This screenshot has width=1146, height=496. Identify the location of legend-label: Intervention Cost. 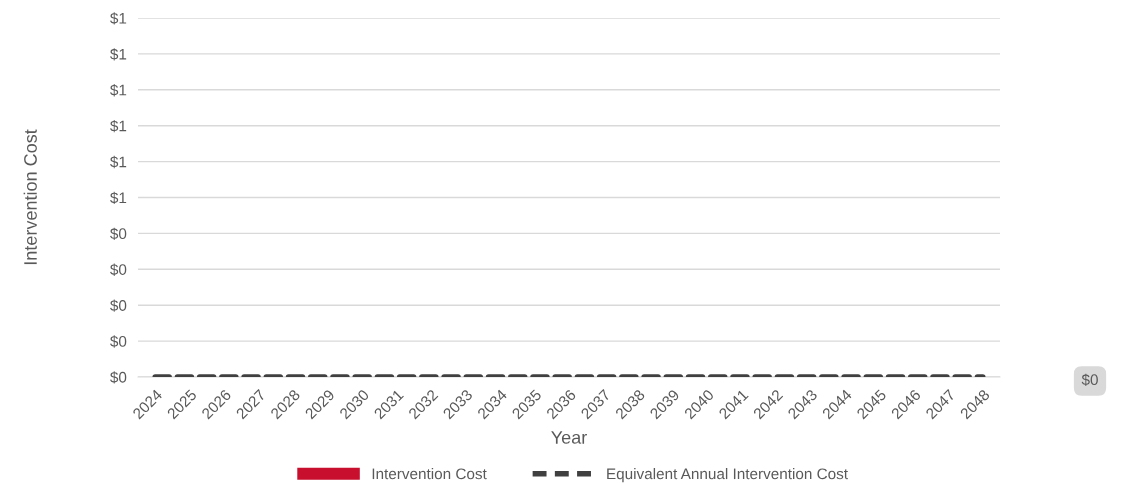
(429, 474).